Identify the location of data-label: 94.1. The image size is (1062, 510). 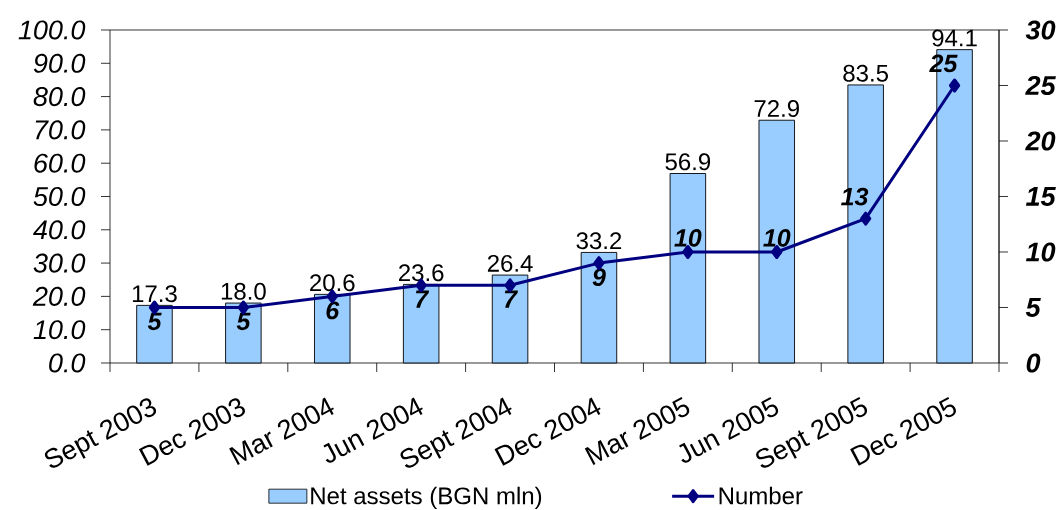
(954, 38).